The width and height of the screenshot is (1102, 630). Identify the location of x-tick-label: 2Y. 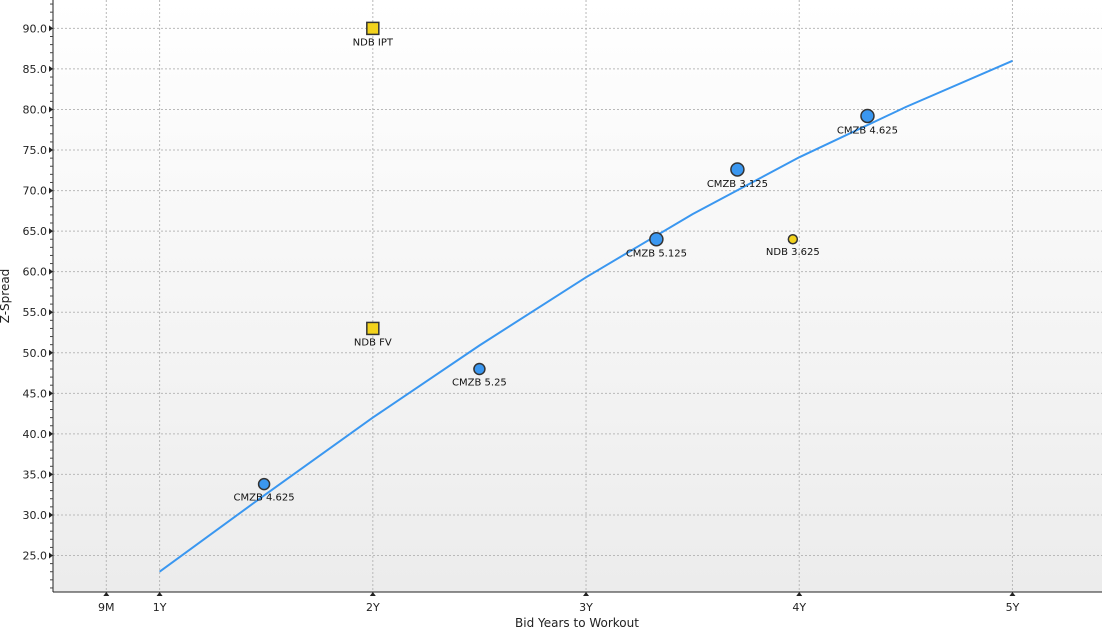
(373, 607).